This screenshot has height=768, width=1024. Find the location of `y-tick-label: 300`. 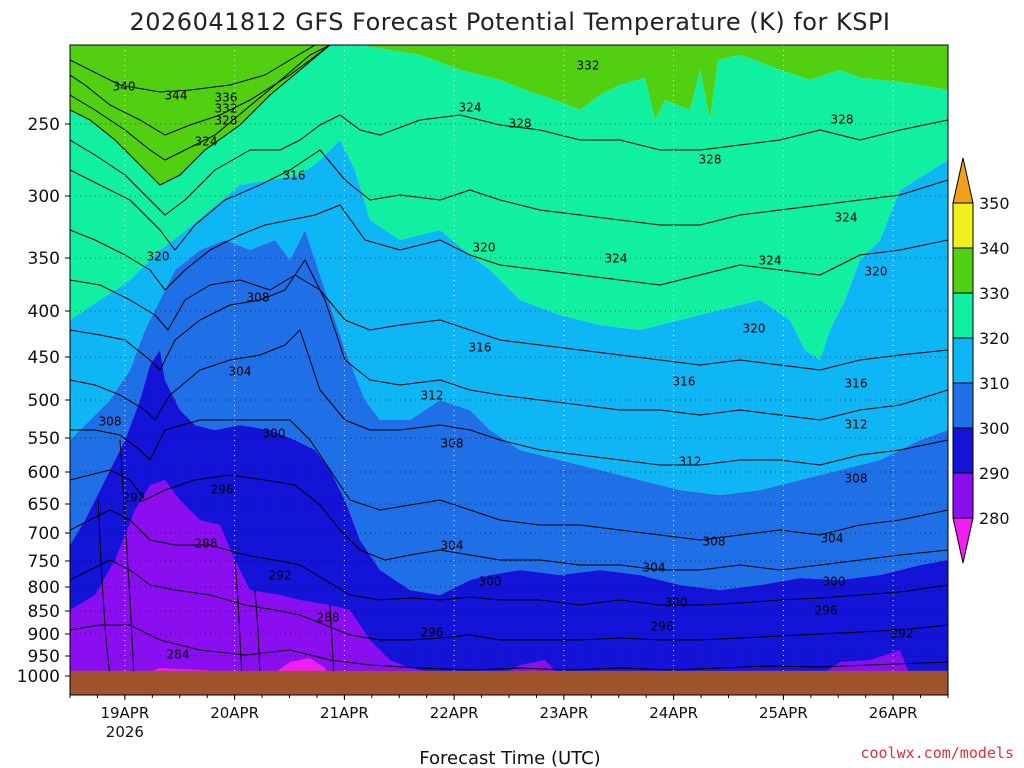

y-tick-label: 300 is located at coordinates (44, 197).